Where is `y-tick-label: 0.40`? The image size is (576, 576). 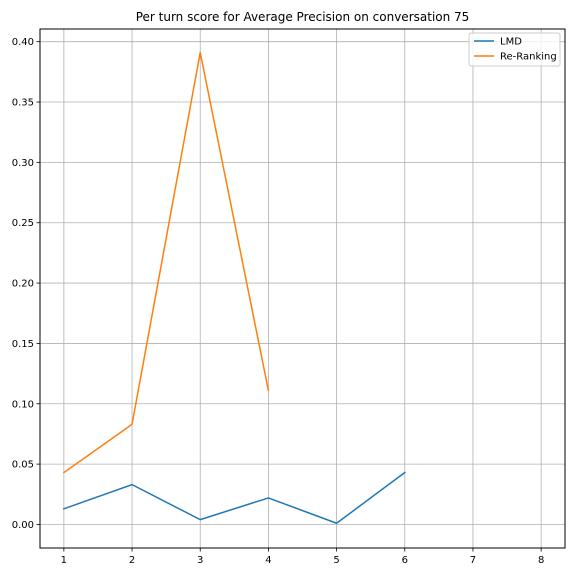
y-tick-label: 0.40 is located at coordinates (23, 42).